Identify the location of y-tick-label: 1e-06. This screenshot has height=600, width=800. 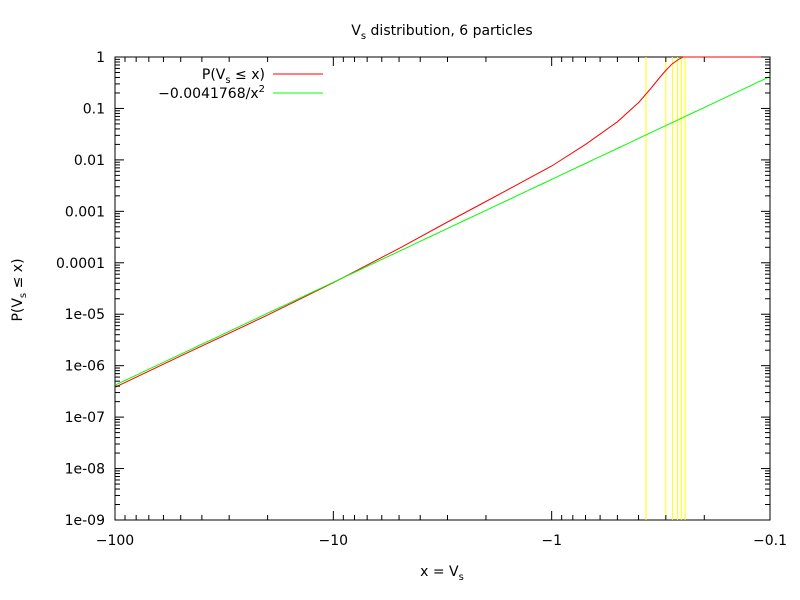
(85, 367).